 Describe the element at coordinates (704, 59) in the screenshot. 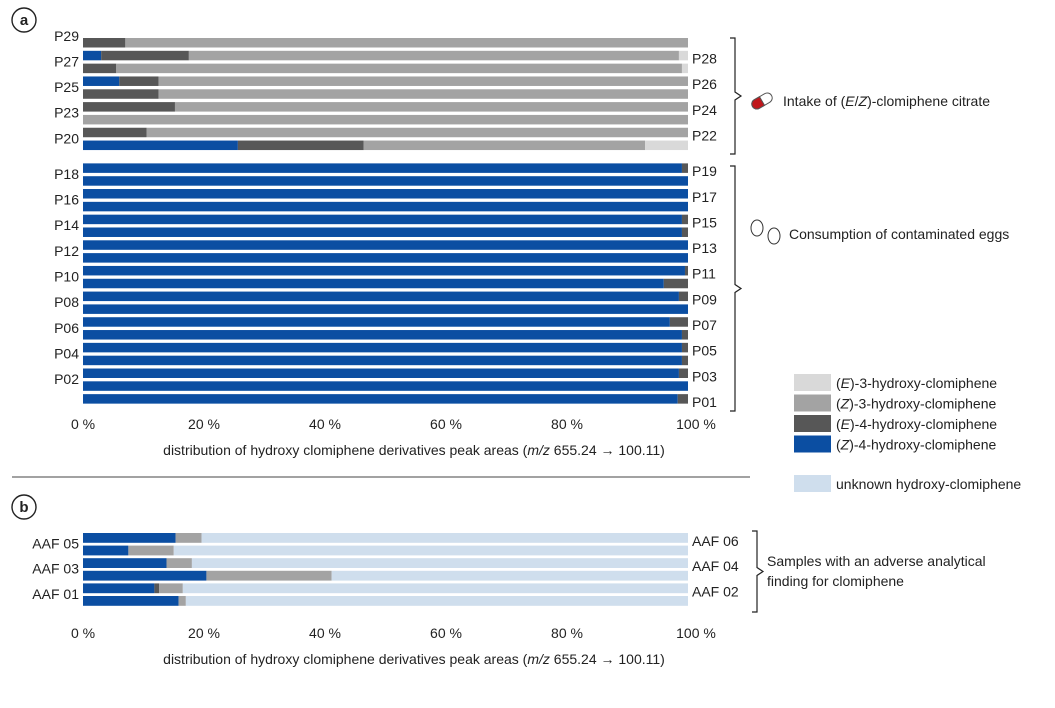

I see `category-label: P28` at that location.